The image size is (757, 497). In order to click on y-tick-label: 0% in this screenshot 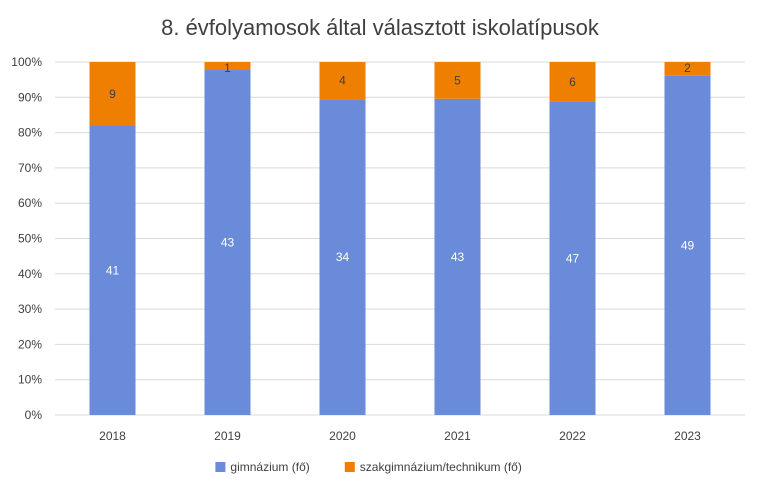, I will do `click(34, 415)`.